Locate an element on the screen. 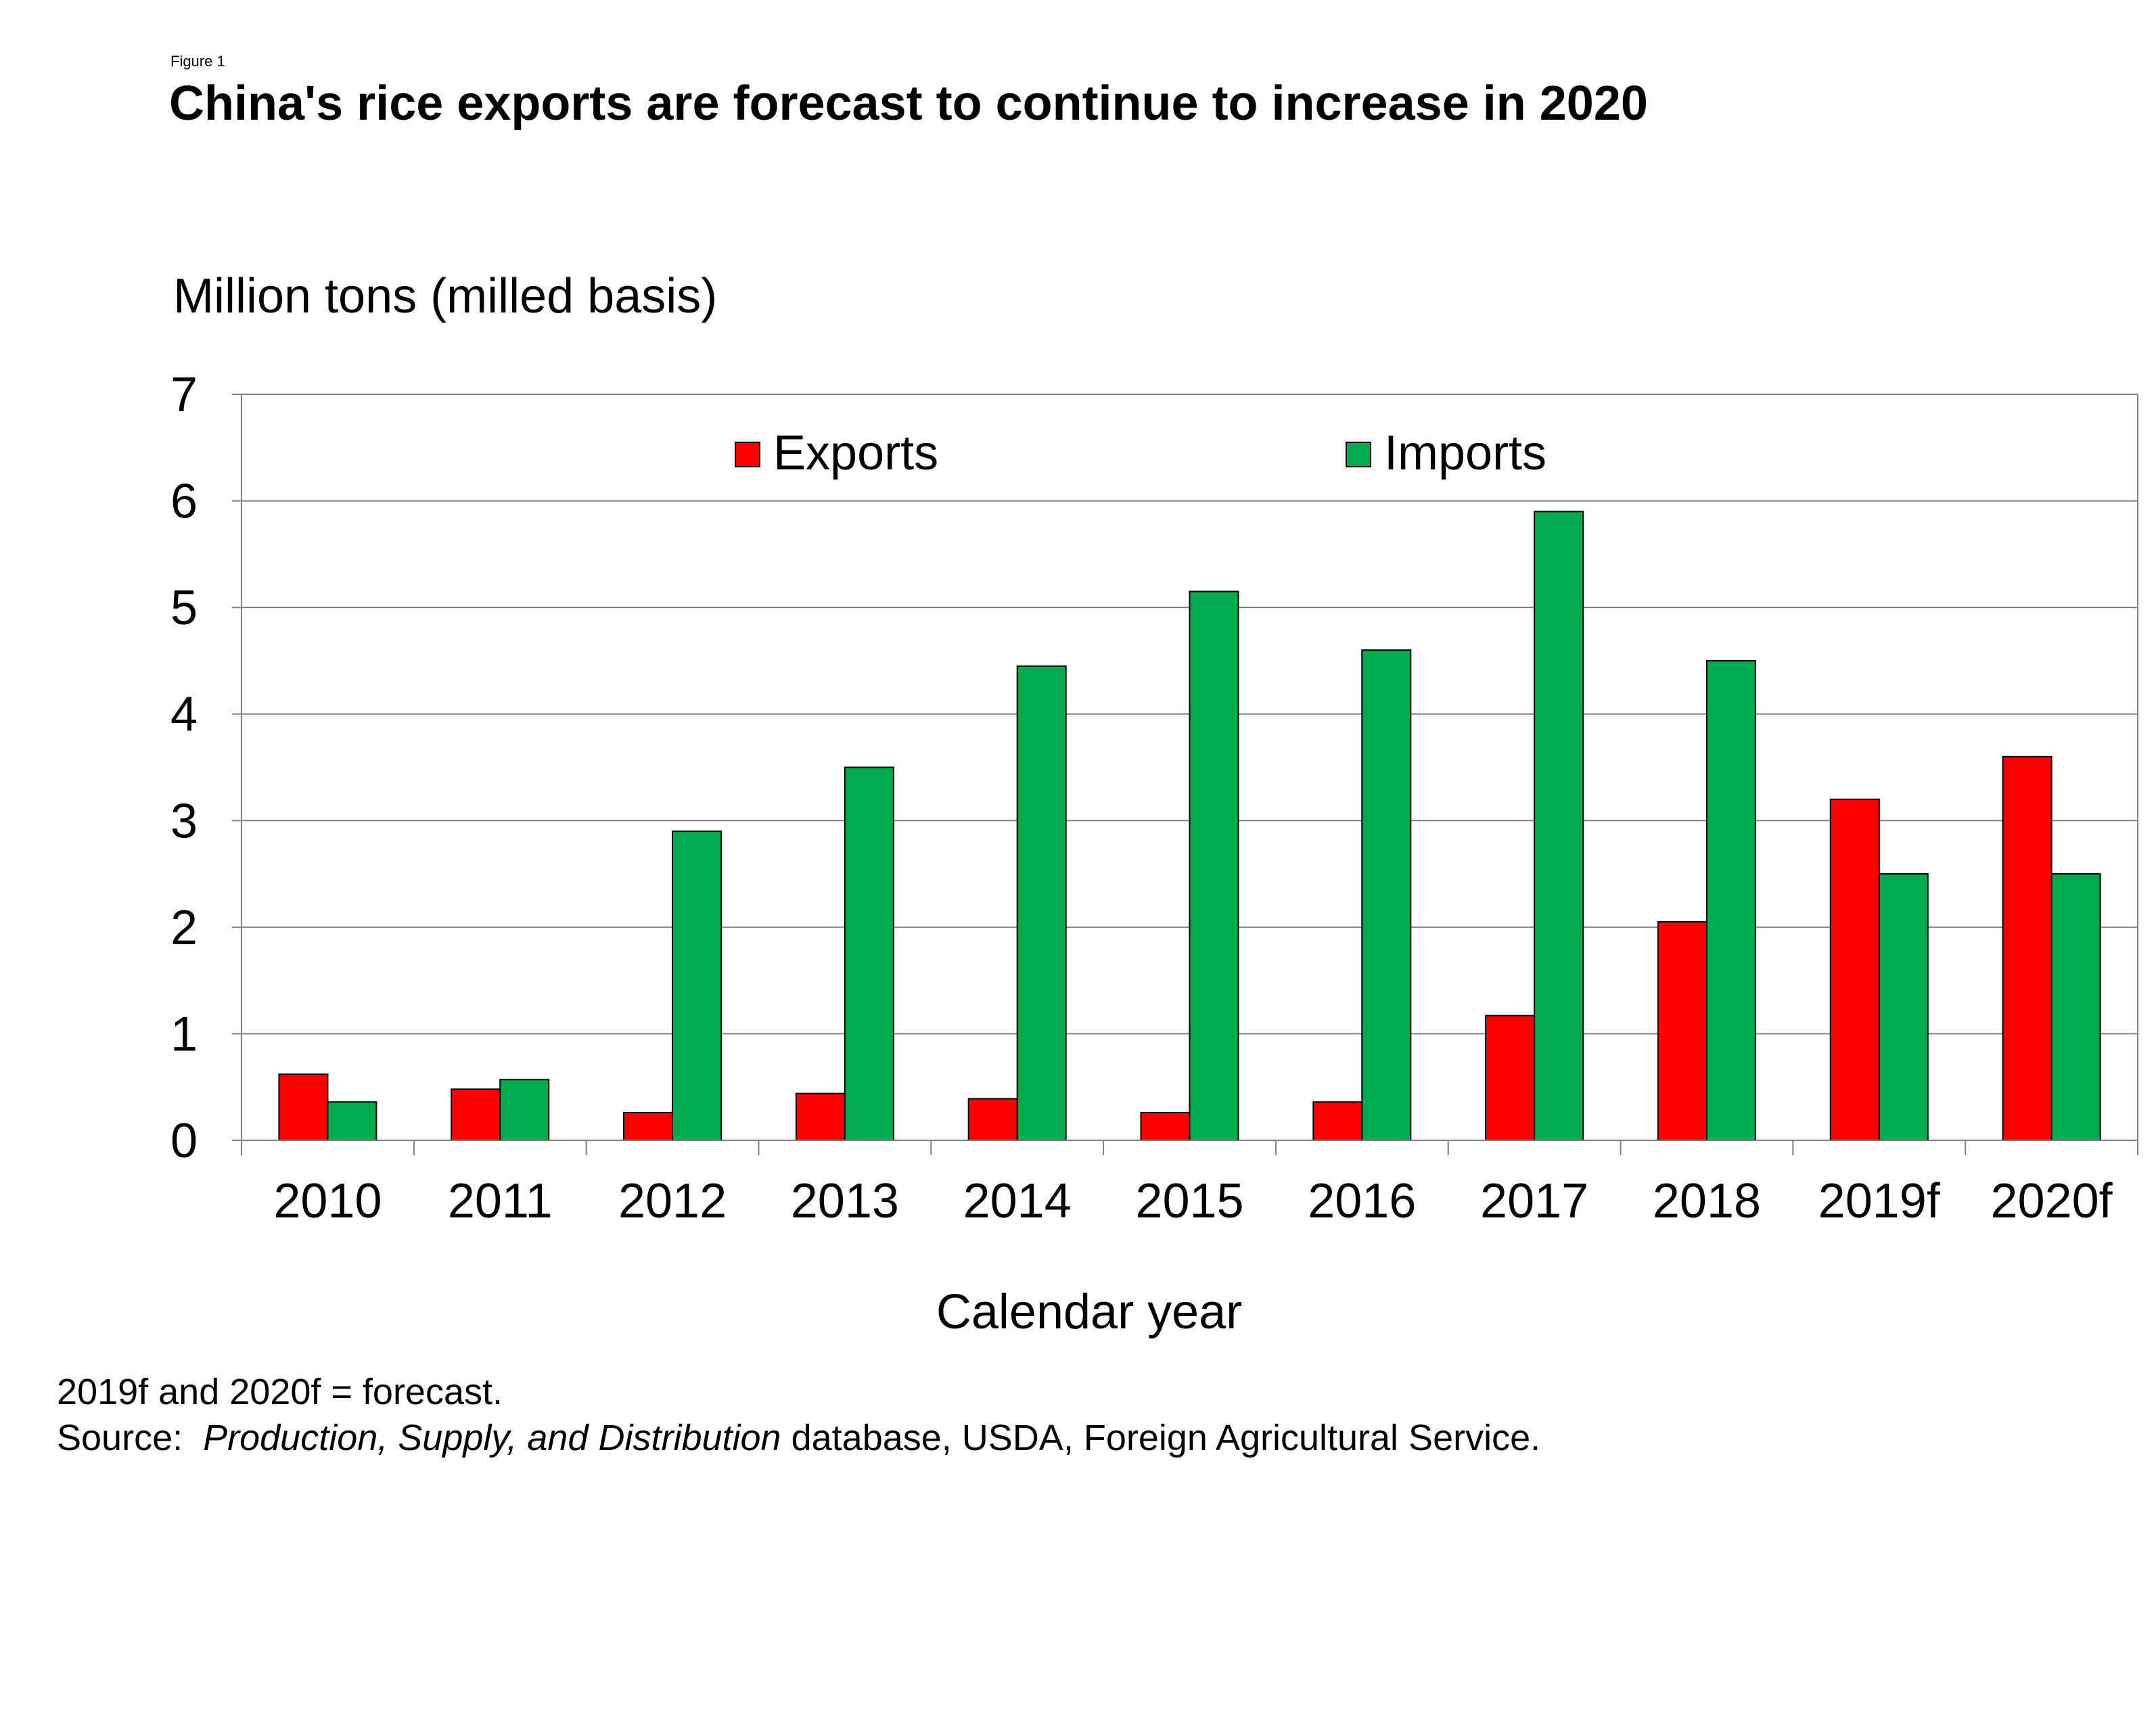  x-tick-label: 2018 is located at coordinates (1707, 1201).